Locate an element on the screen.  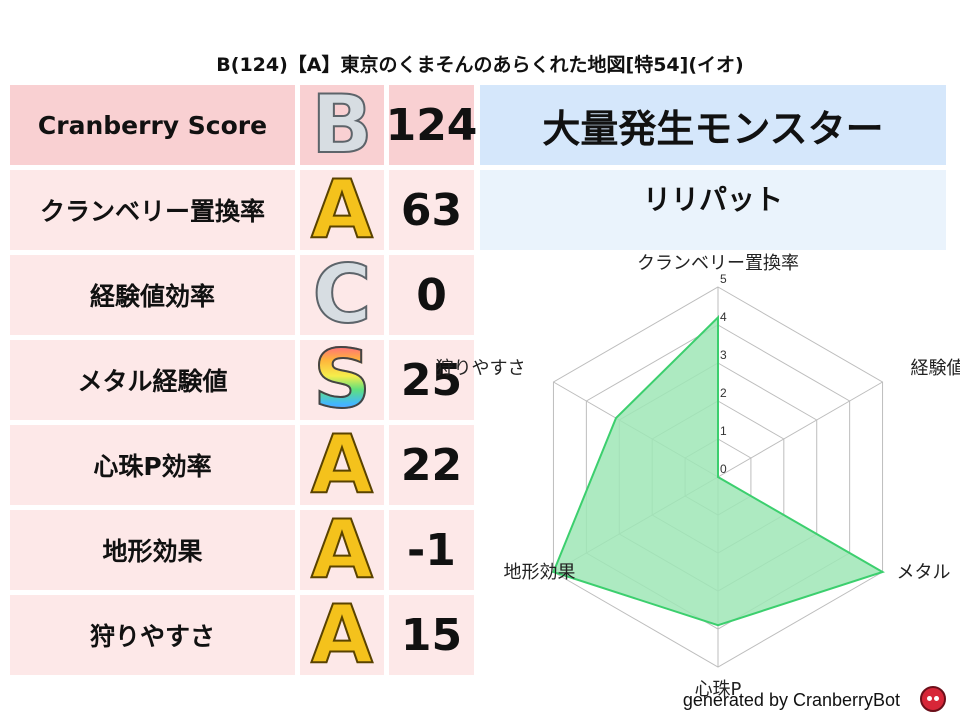
radar-axis-label: クランベリー置換率 is located at coordinates (718, 263).